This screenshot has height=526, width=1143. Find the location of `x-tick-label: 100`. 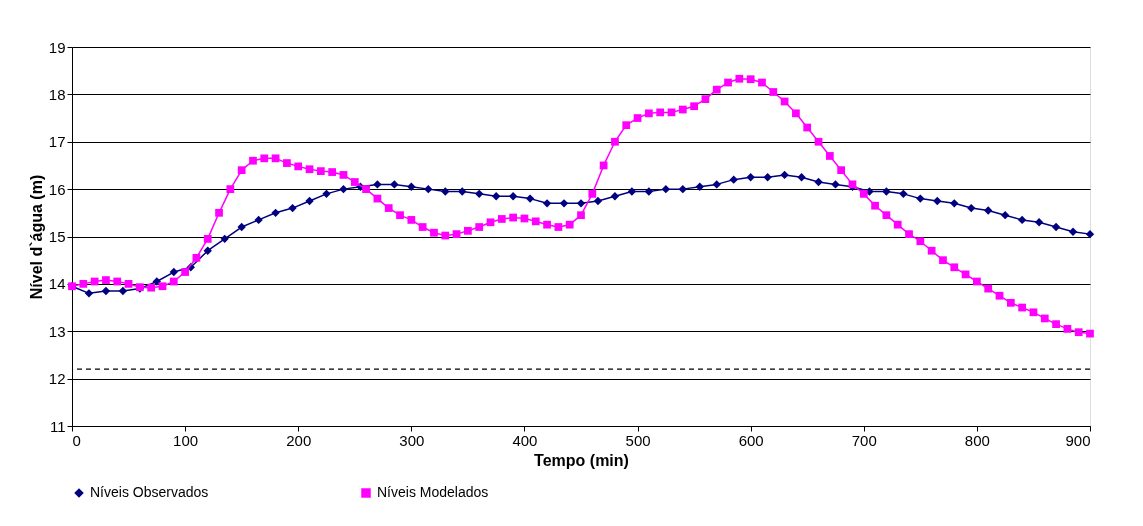

x-tick-label: 100 is located at coordinates (186, 440).